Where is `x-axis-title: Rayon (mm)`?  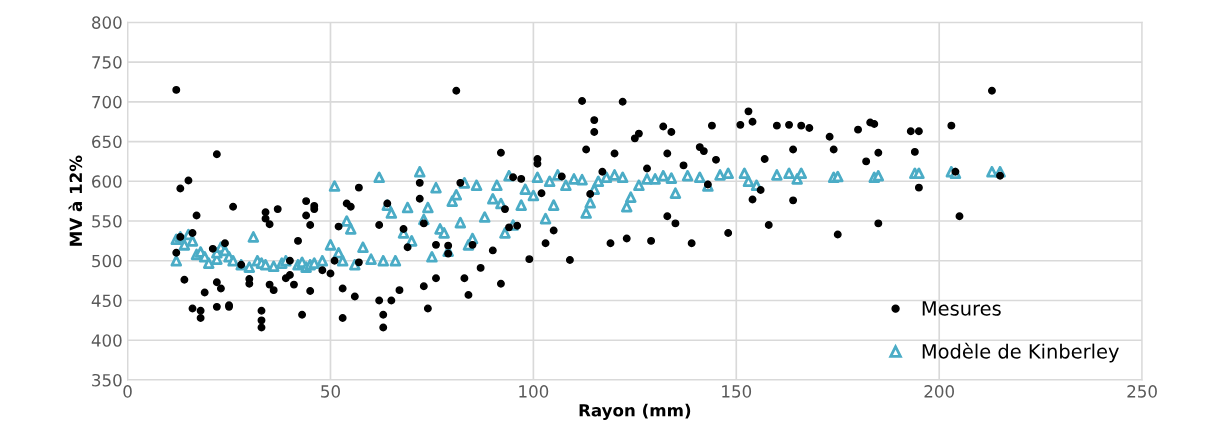 x-axis-title: Rayon (mm) is located at coordinates (635, 411).